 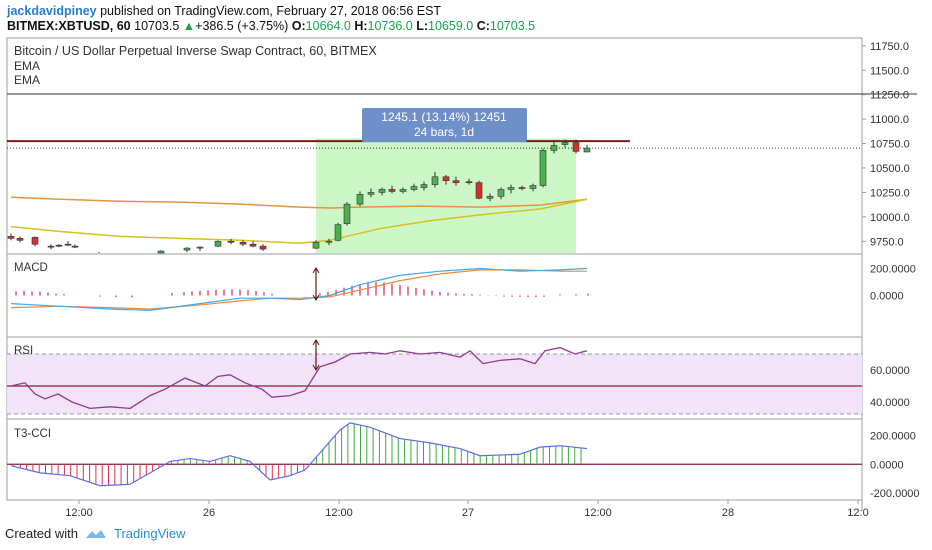 I want to click on symbol-label: BITMEX:XBTUSD, 60, so click(x=69, y=26).